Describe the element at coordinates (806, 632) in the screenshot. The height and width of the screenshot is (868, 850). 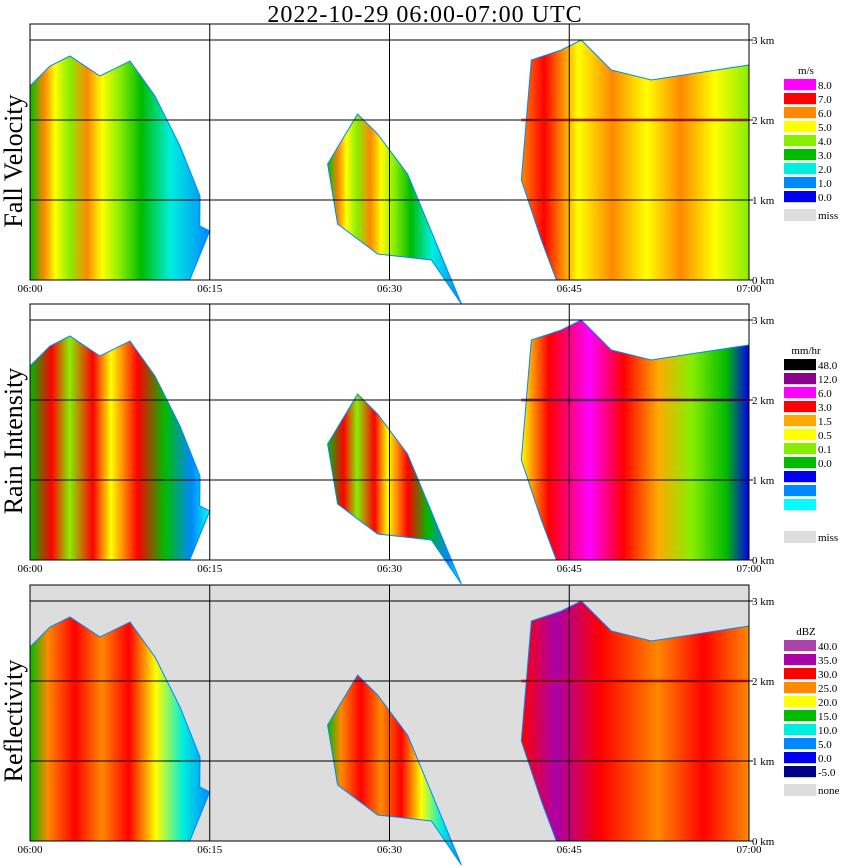
I see `legend-unit: dBZ` at that location.